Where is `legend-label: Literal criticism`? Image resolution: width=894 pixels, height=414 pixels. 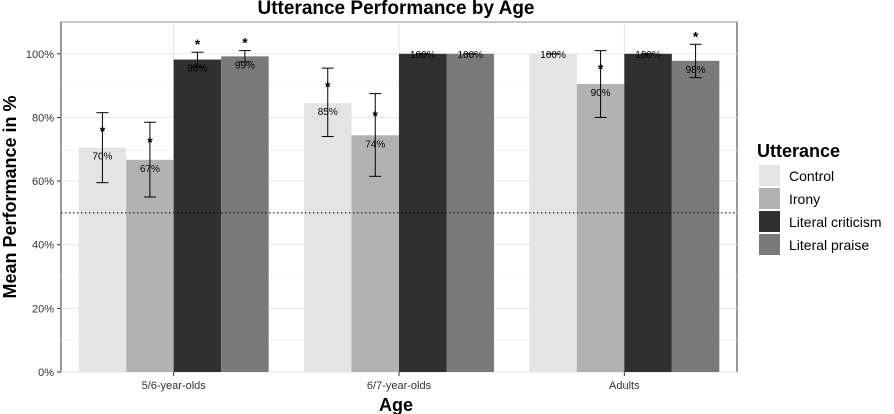 legend-label: Literal criticism is located at coordinates (835, 222).